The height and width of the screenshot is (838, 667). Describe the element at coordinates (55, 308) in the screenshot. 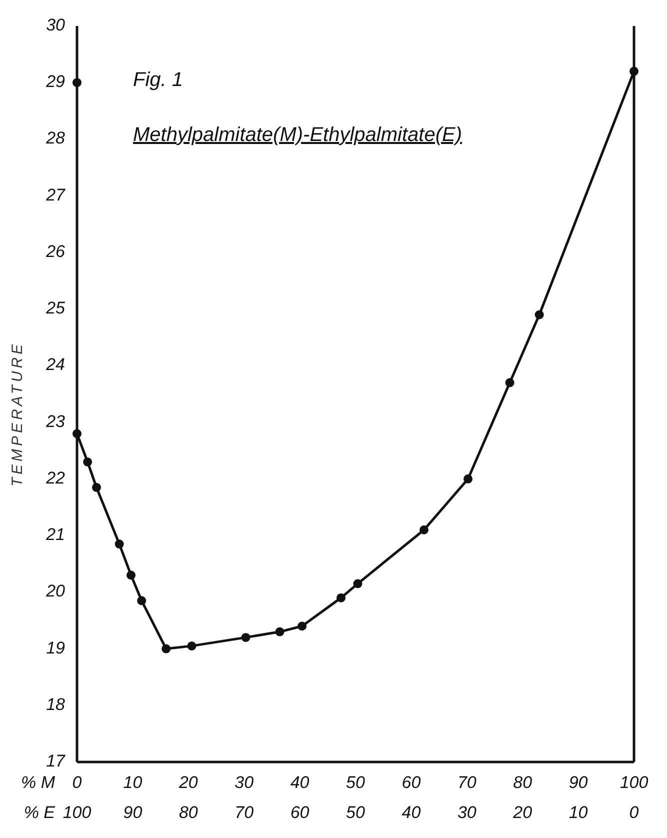

I see `y-tick-label: 25` at that location.